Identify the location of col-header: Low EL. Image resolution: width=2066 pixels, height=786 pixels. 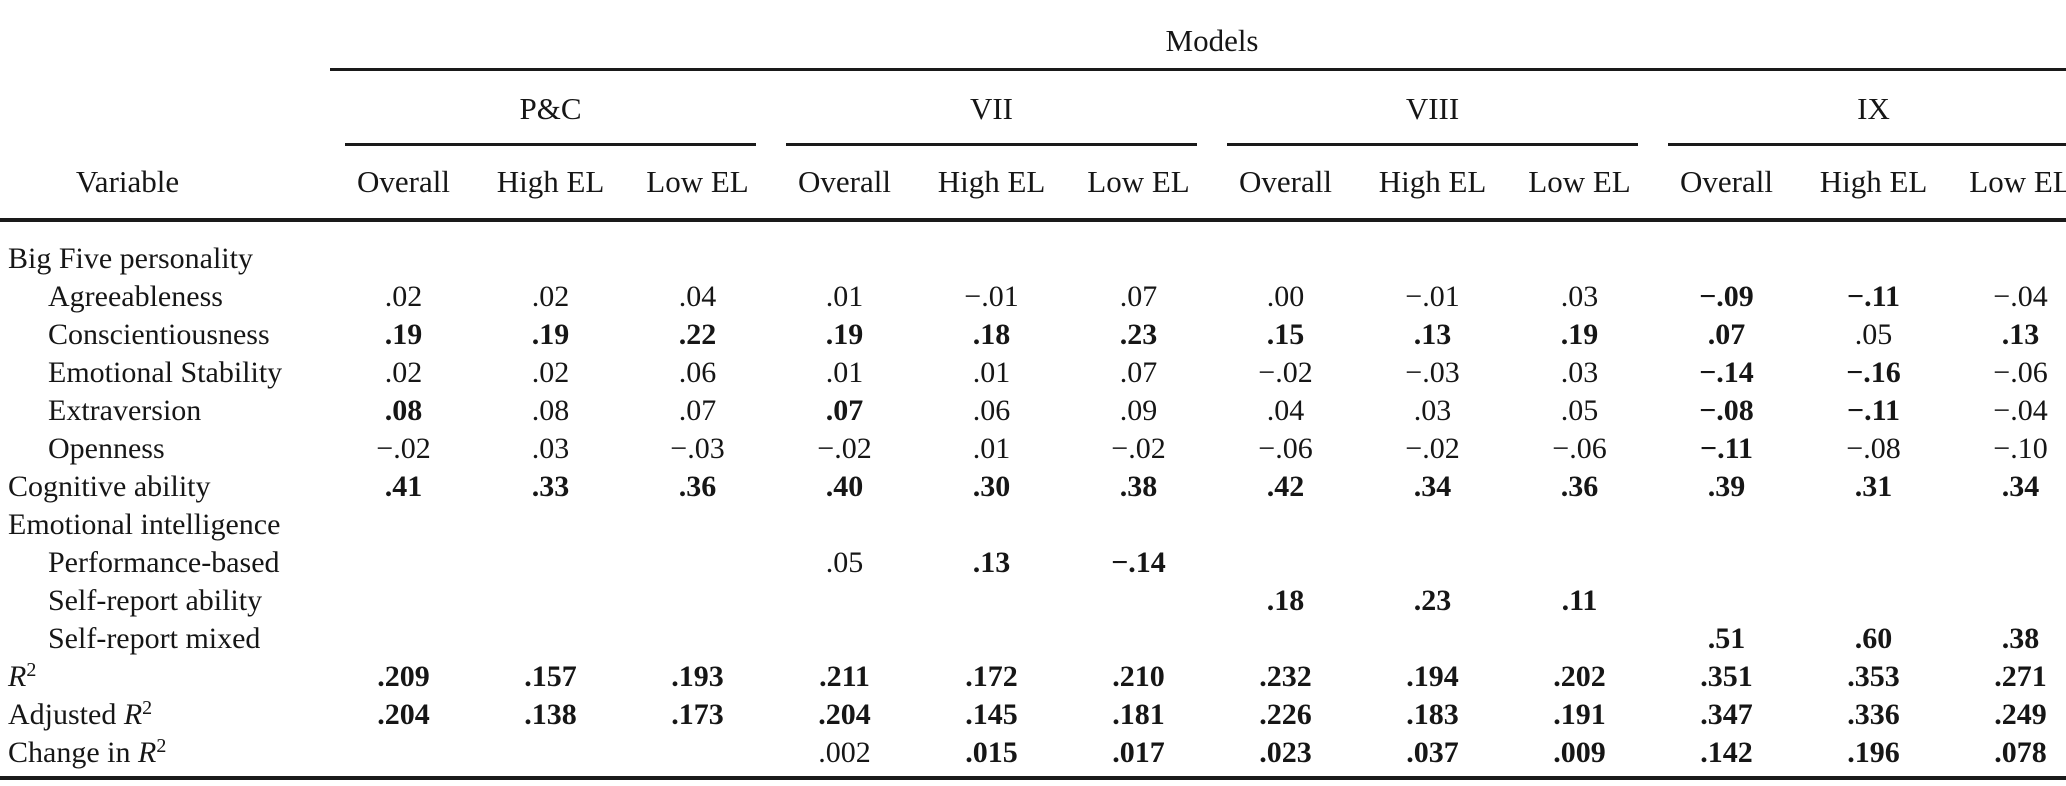
(1579, 184).